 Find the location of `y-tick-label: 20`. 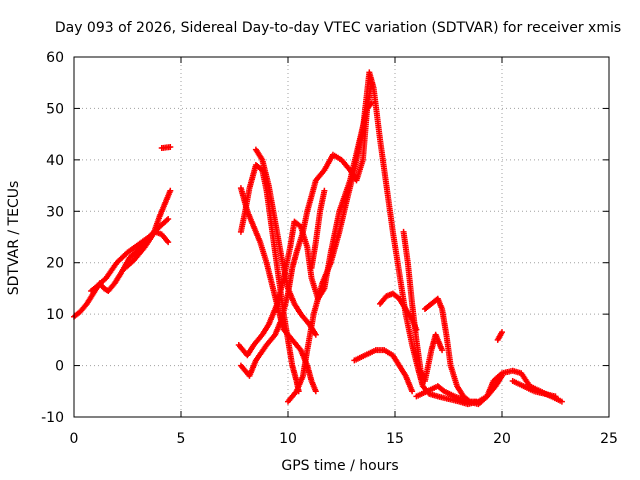

y-tick-label: 20 is located at coordinates (55, 264).